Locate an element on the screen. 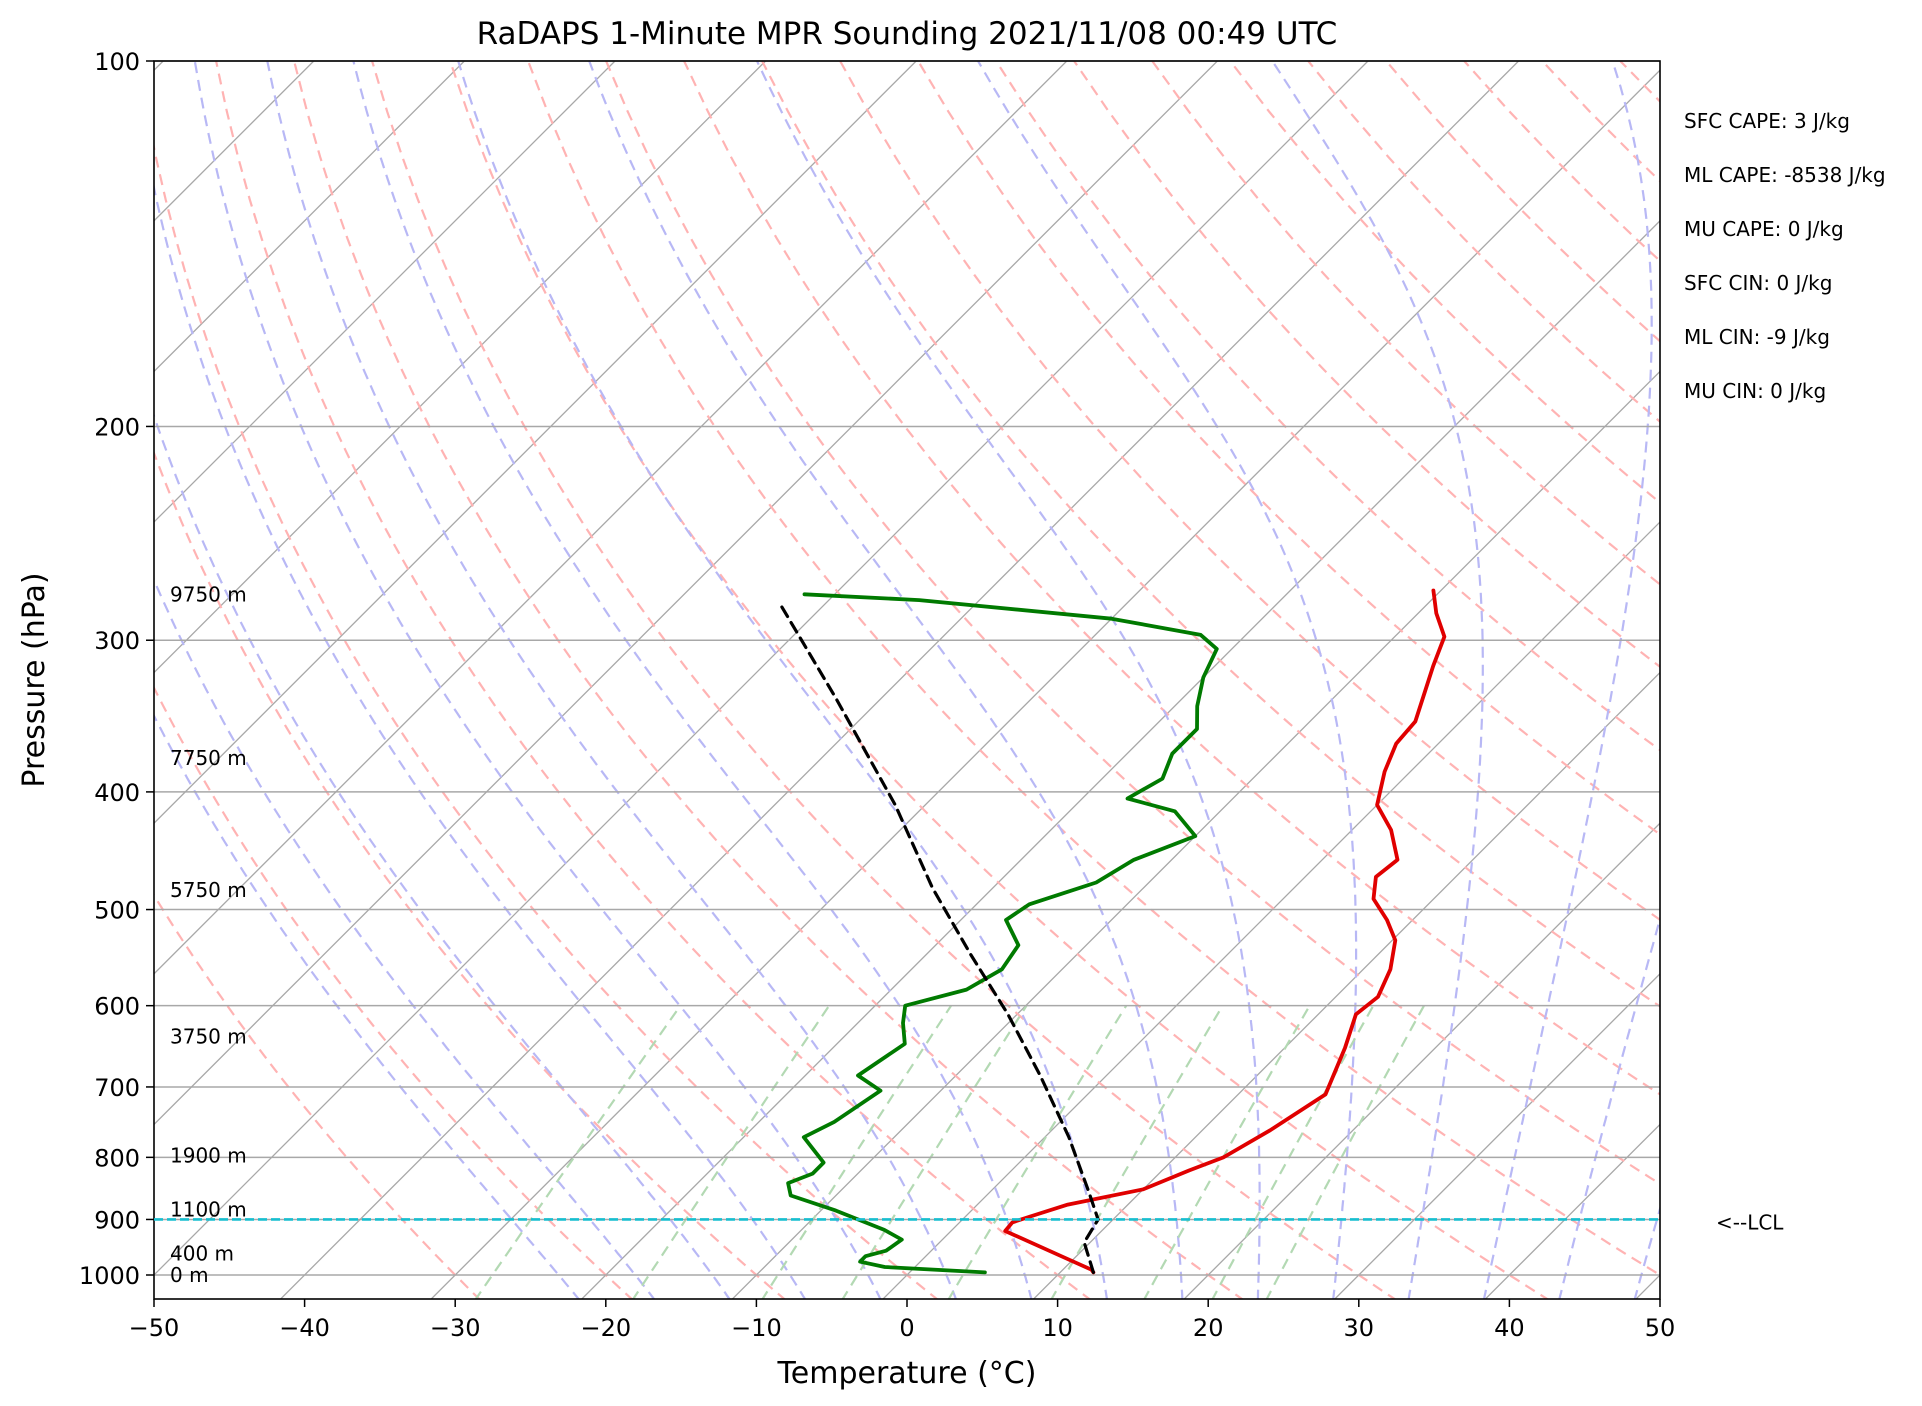 Image resolution: width=1922 pixels, height=1406 pixels. x-tick-label: 30 is located at coordinates (1359, 1328).